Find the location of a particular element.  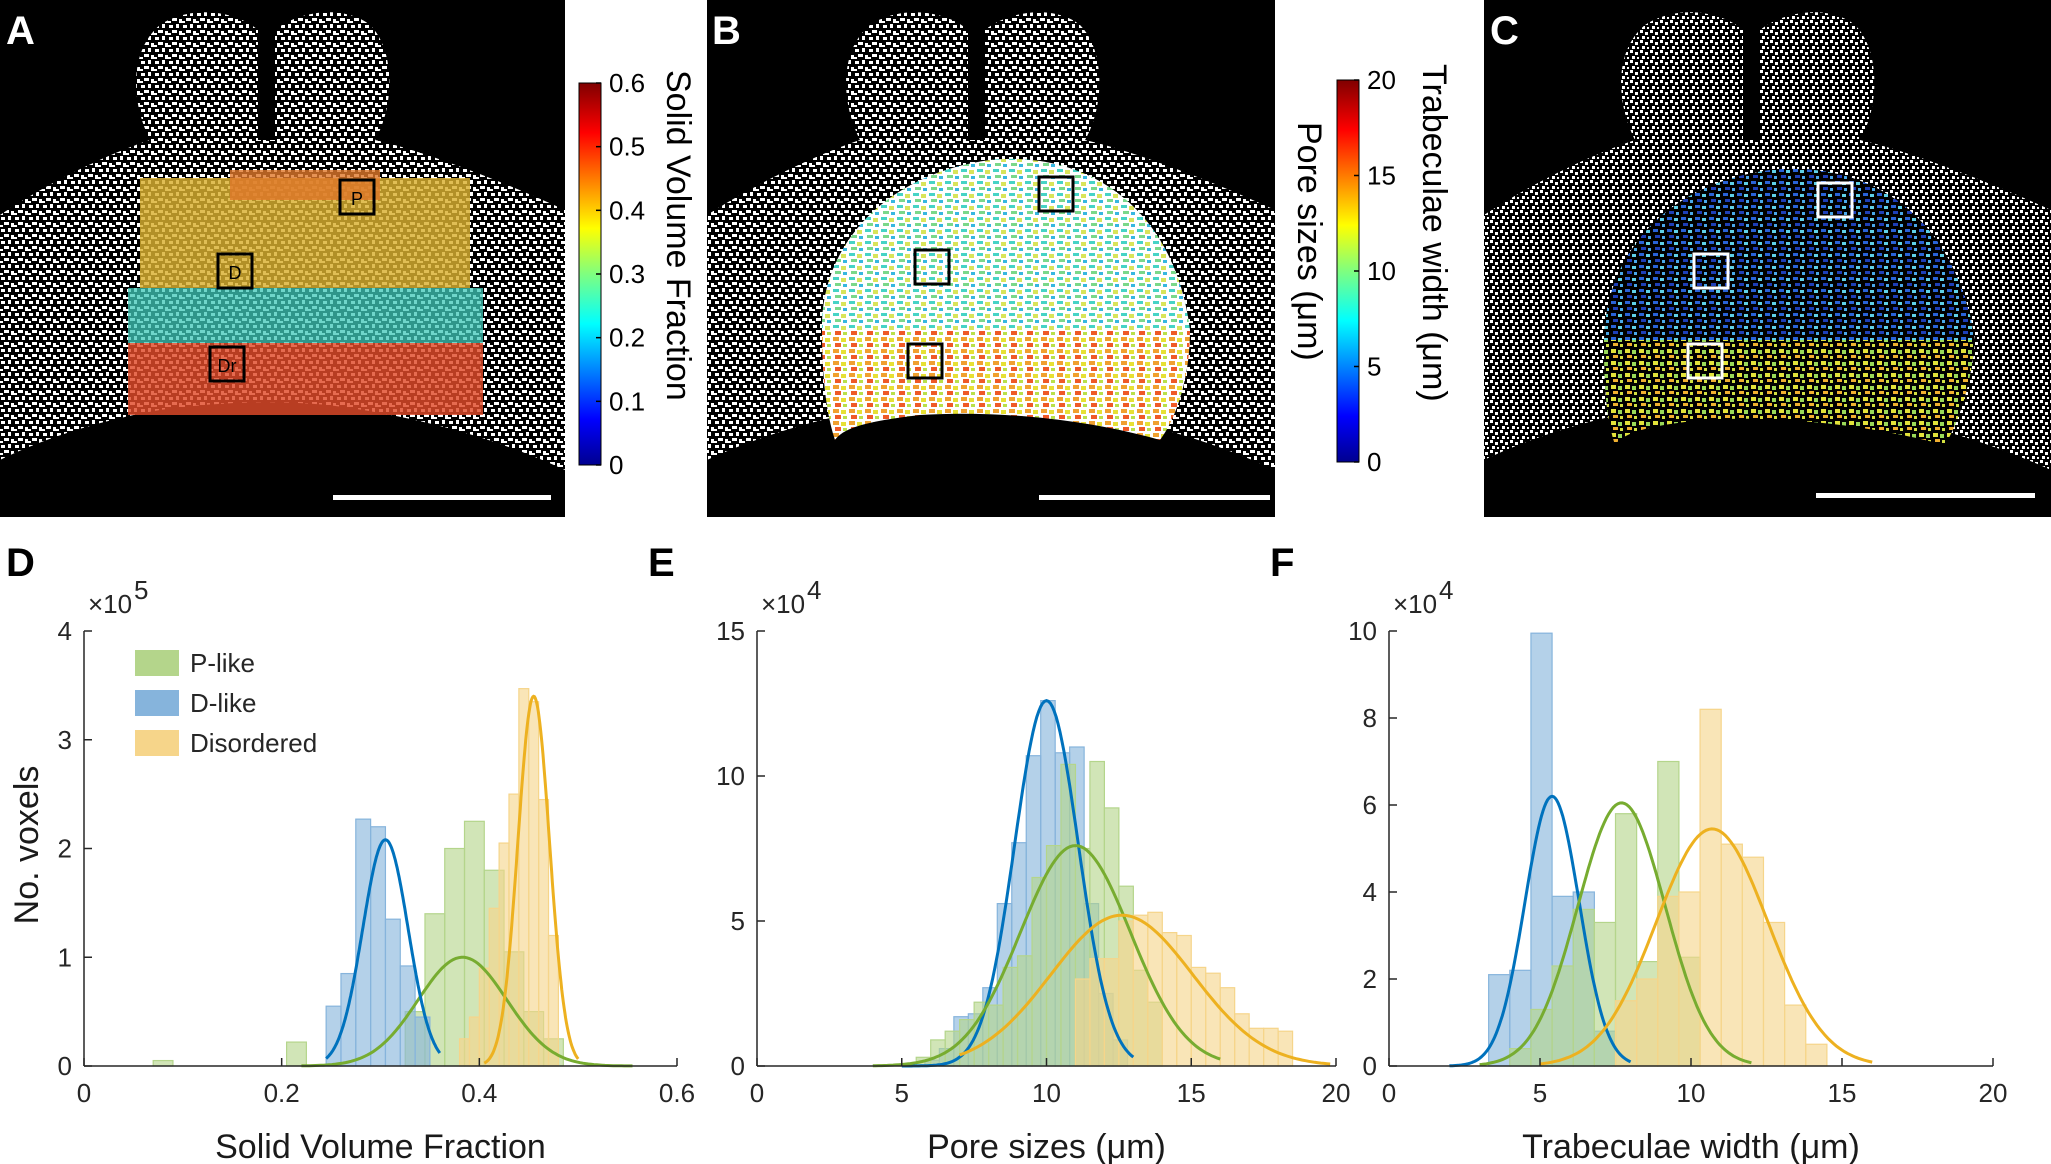

y-tick-label: 0 is located at coordinates (65, 1066).